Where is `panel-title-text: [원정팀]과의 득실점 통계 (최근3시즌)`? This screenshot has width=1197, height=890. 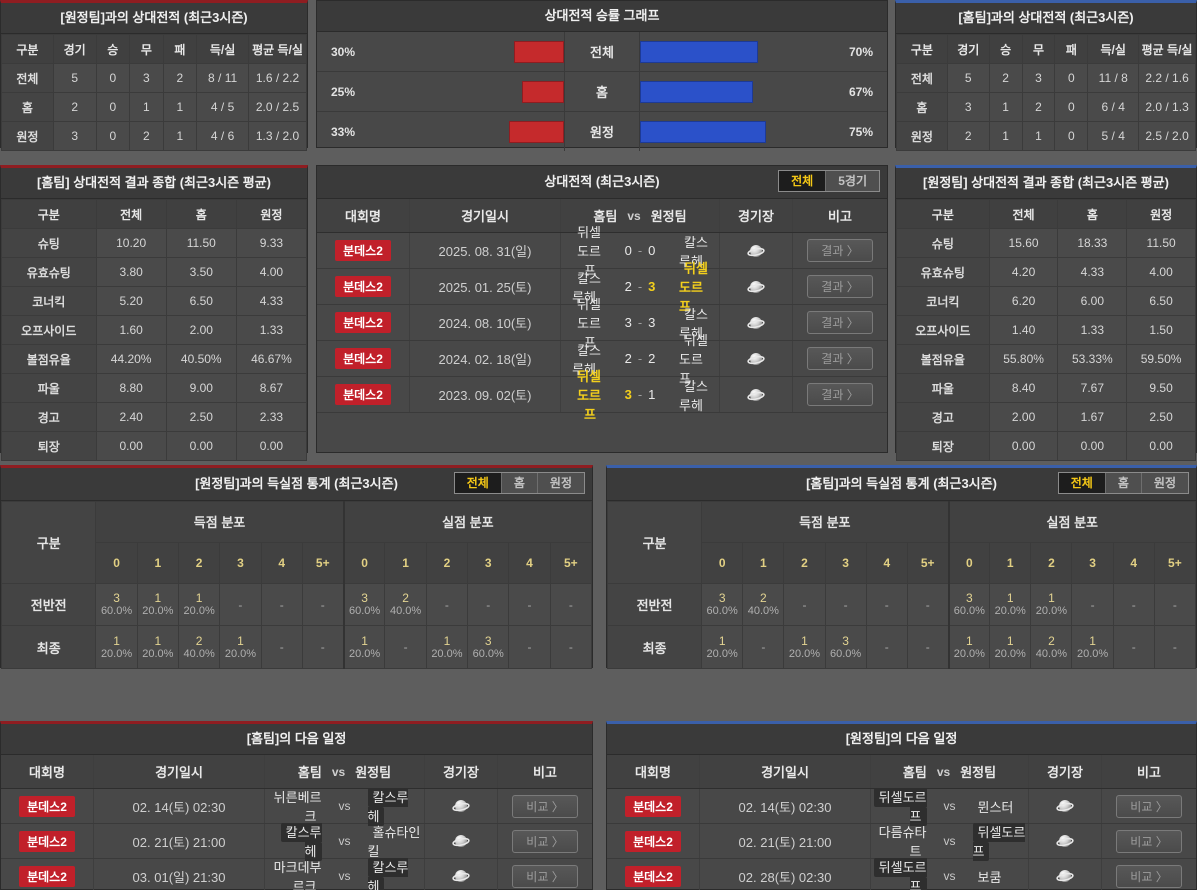
panel-title-text: [원정팀]과의 득실점 통계 (최근3시즌) is located at coordinates (296, 483).